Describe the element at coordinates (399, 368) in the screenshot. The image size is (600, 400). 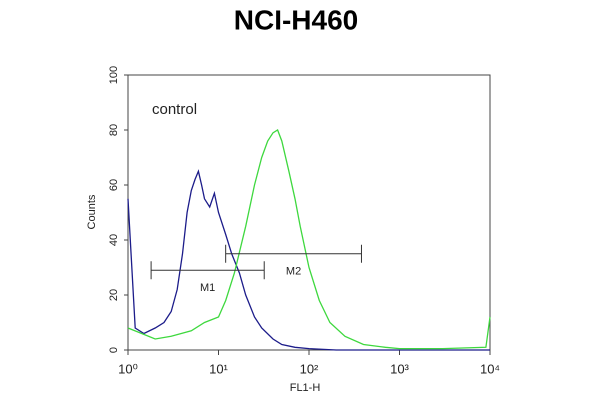
I see `x-tick-label: 10³` at that location.